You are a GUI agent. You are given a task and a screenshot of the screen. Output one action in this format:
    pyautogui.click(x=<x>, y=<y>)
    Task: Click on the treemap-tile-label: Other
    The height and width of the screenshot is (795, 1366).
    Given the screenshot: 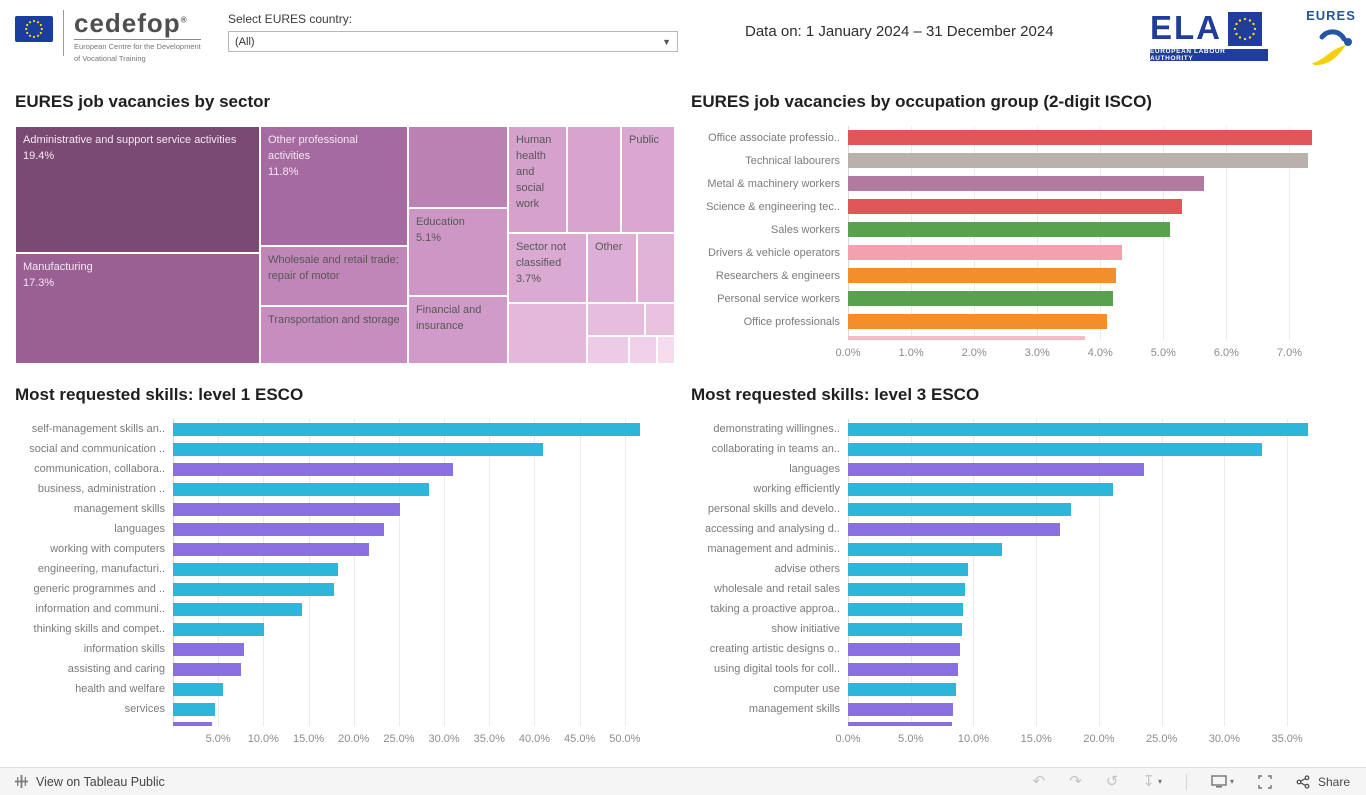 What is the action you would take?
    pyautogui.click(x=608, y=247)
    